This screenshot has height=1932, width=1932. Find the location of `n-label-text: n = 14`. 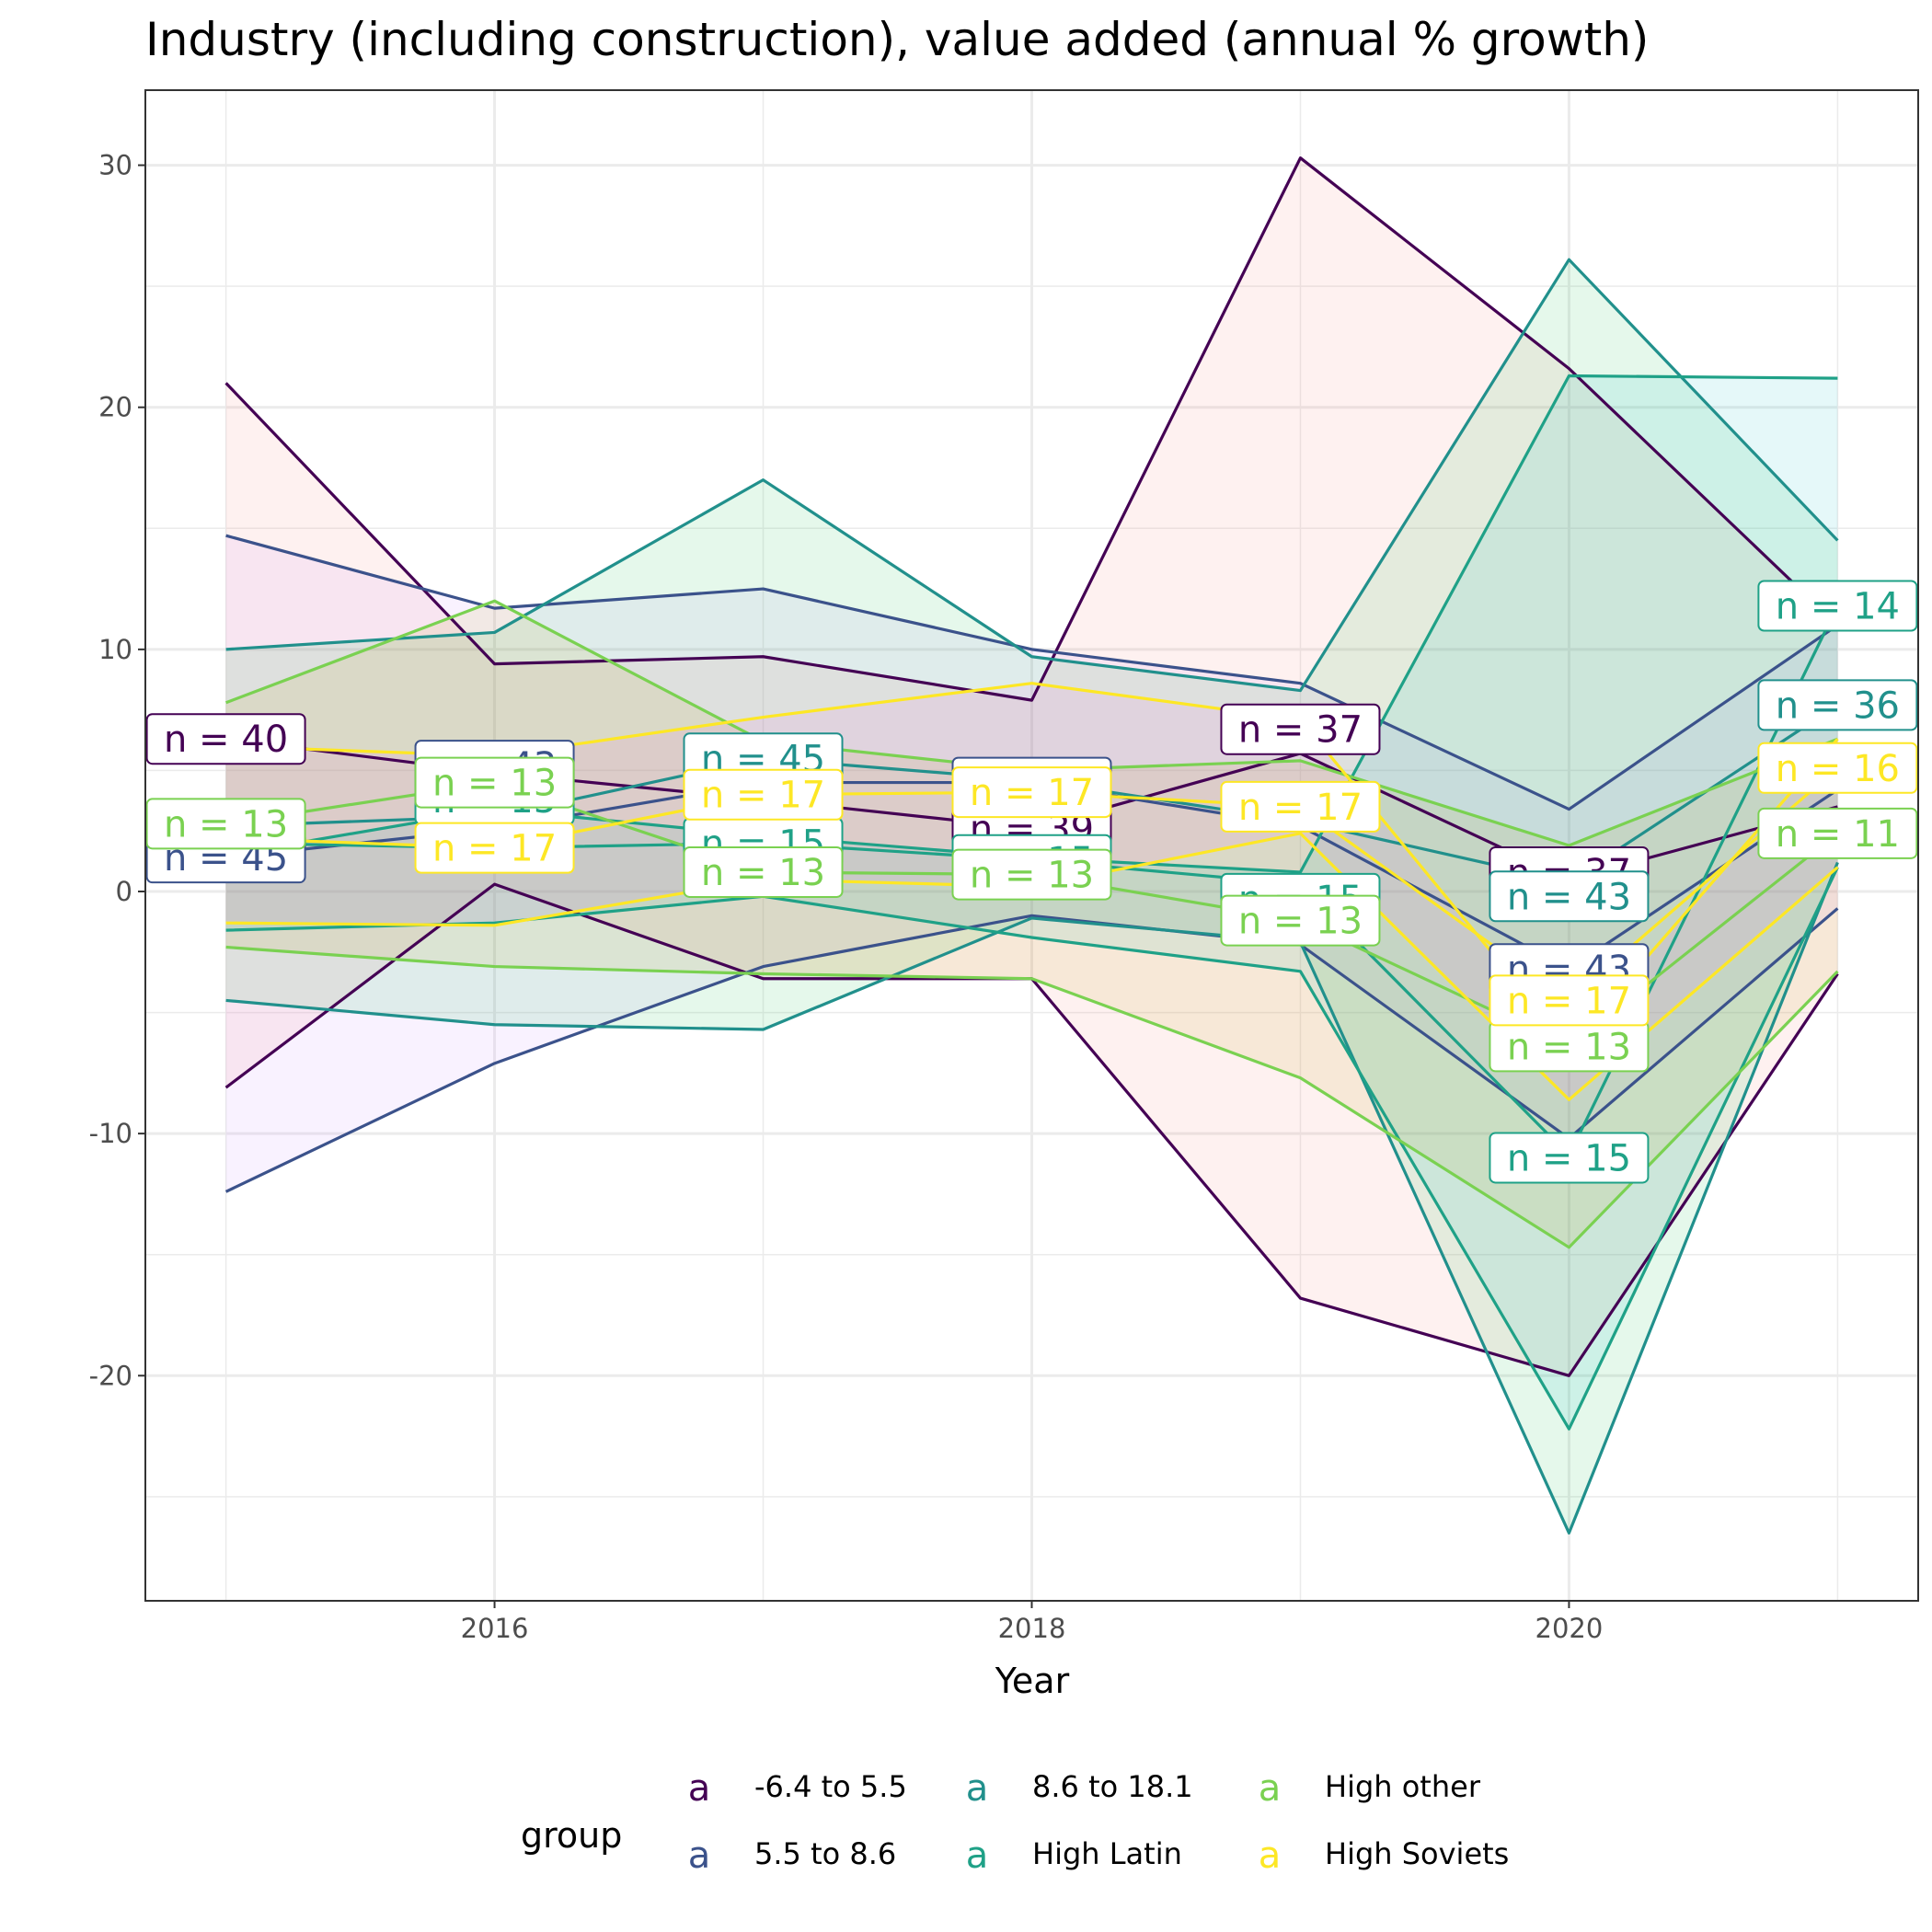

n-label-text: n = 14 is located at coordinates (1838, 606).